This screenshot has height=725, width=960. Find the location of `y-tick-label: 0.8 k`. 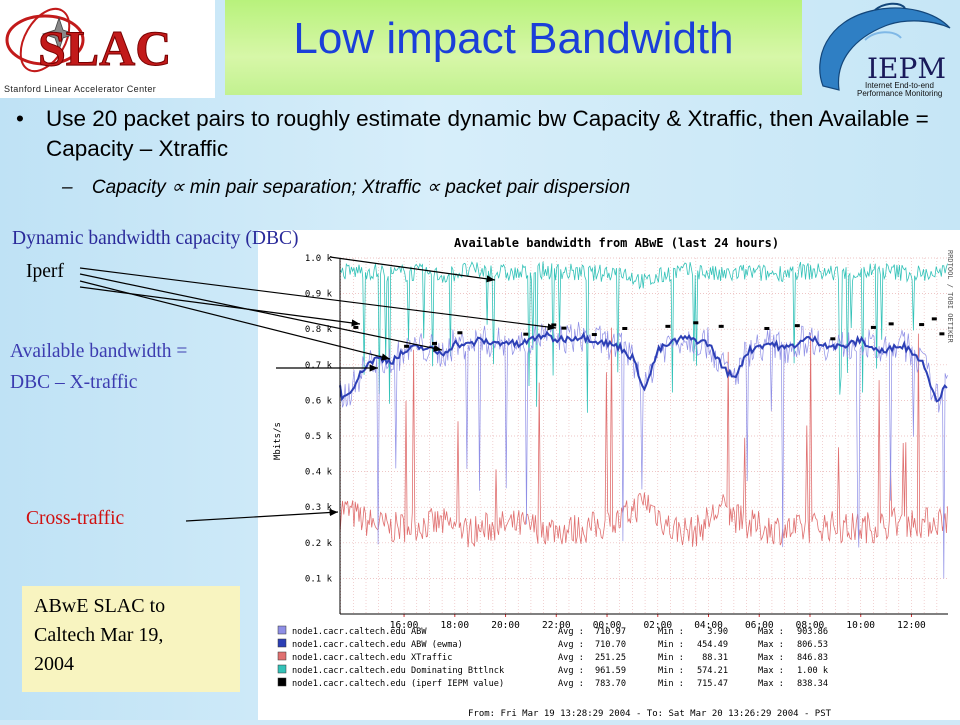

y-tick-label: 0.8 k is located at coordinates (319, 330).